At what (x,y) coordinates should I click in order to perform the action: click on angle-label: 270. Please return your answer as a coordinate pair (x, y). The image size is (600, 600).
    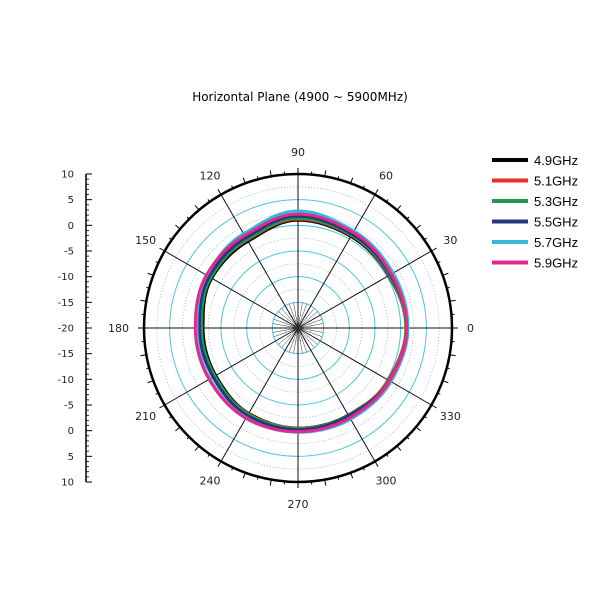
    Looking at the image, I should click on (298, 504).